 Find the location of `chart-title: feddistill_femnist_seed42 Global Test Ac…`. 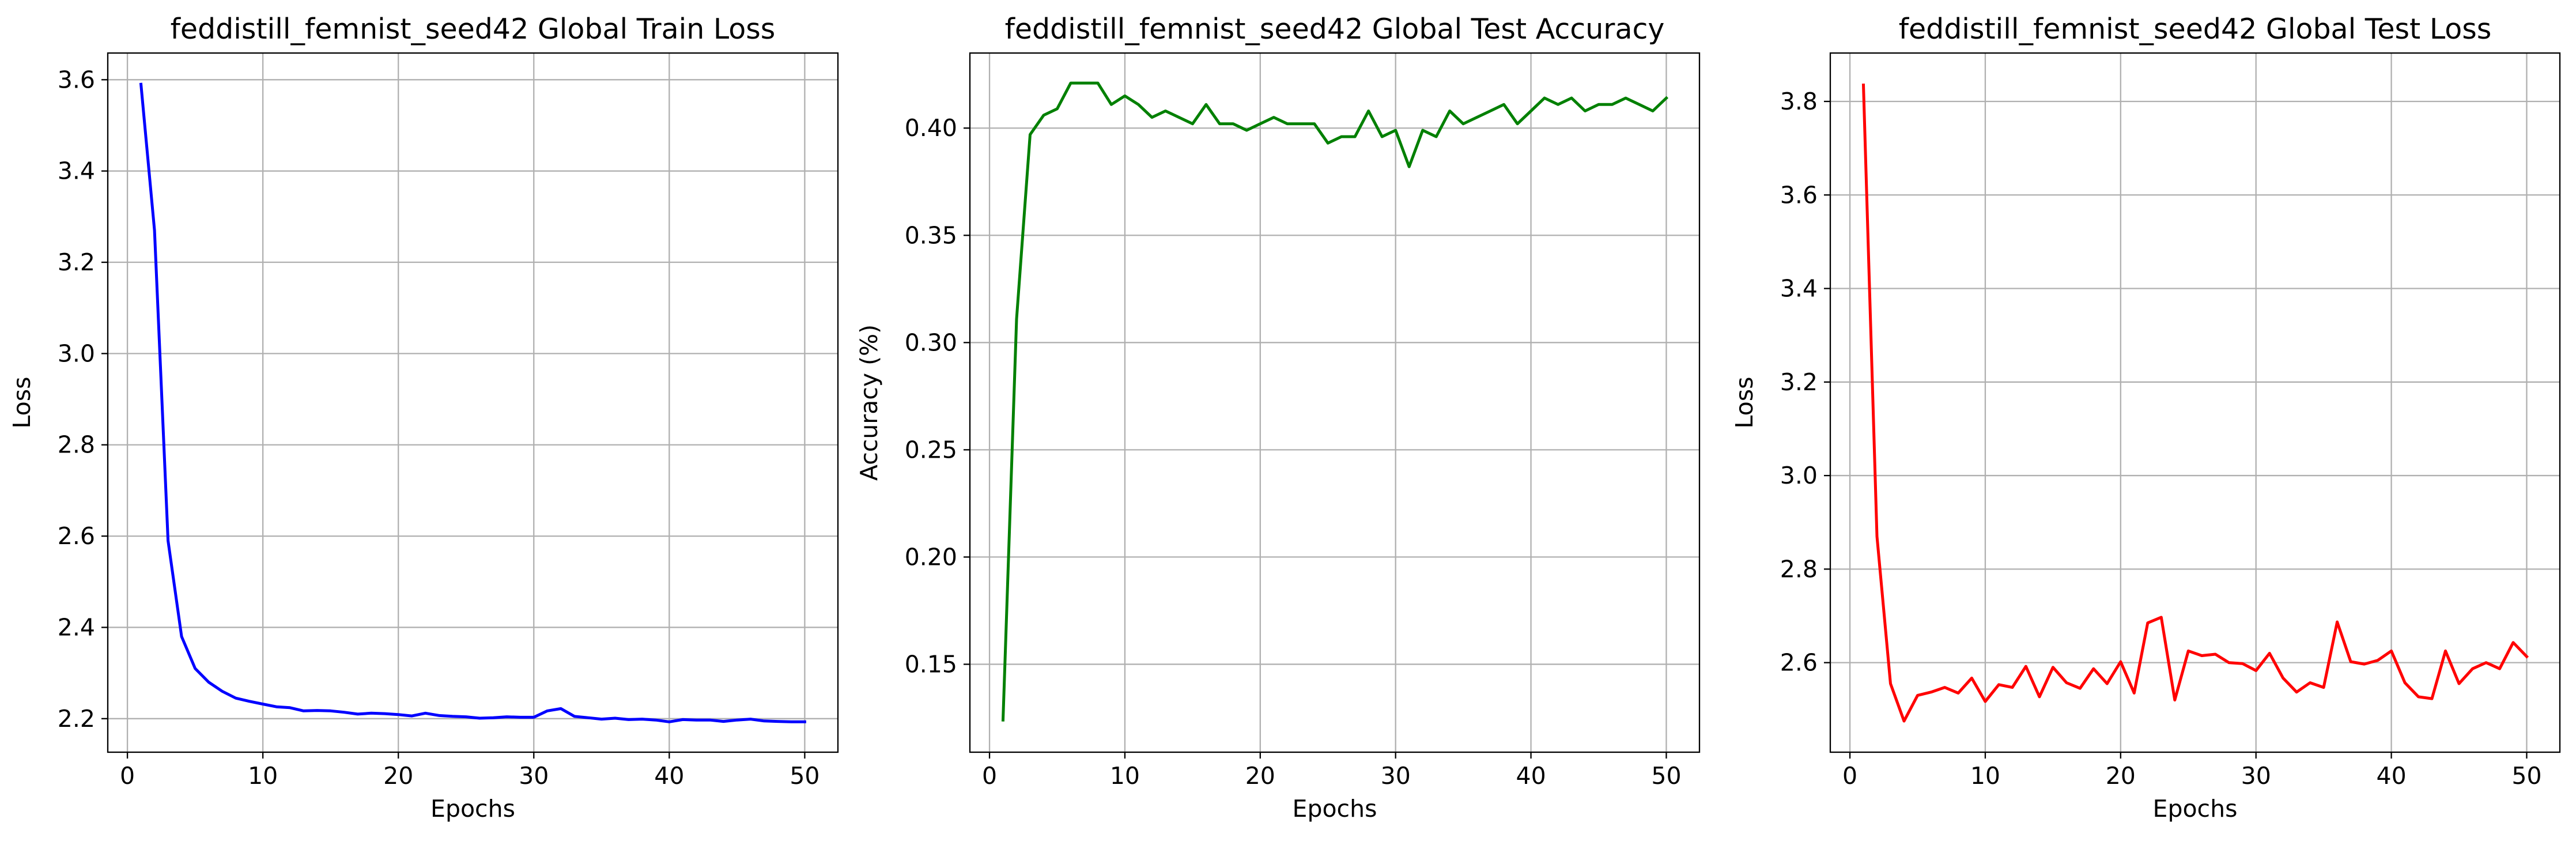

chart-title: feddistill_femnist_seed42 Global Test Ac… is located at coordinates (1335, 29).